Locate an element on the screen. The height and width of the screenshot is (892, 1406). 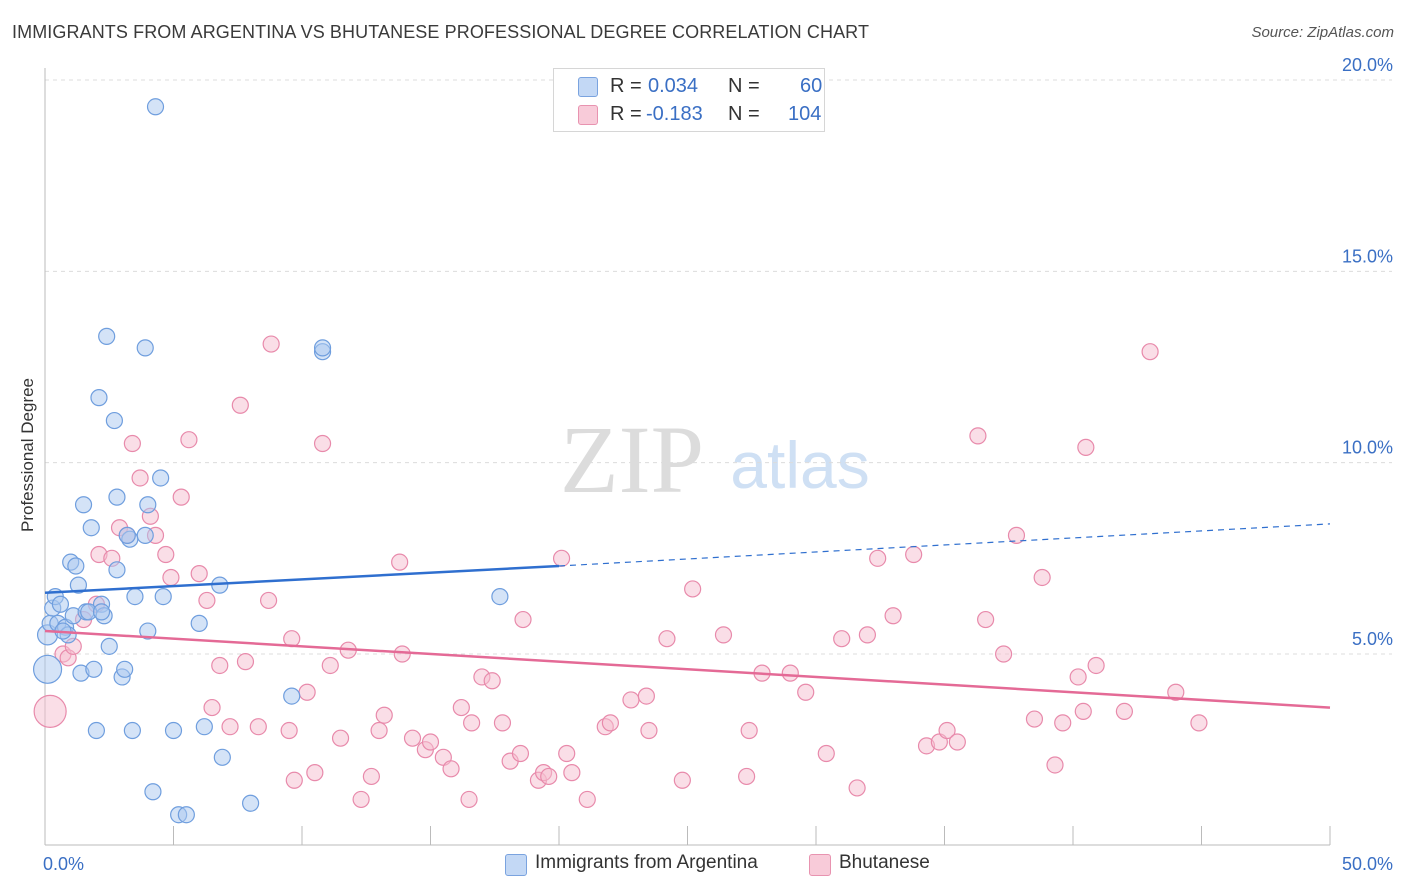
y-tick-label: 15.0% is located at coordinates (1367, 256).